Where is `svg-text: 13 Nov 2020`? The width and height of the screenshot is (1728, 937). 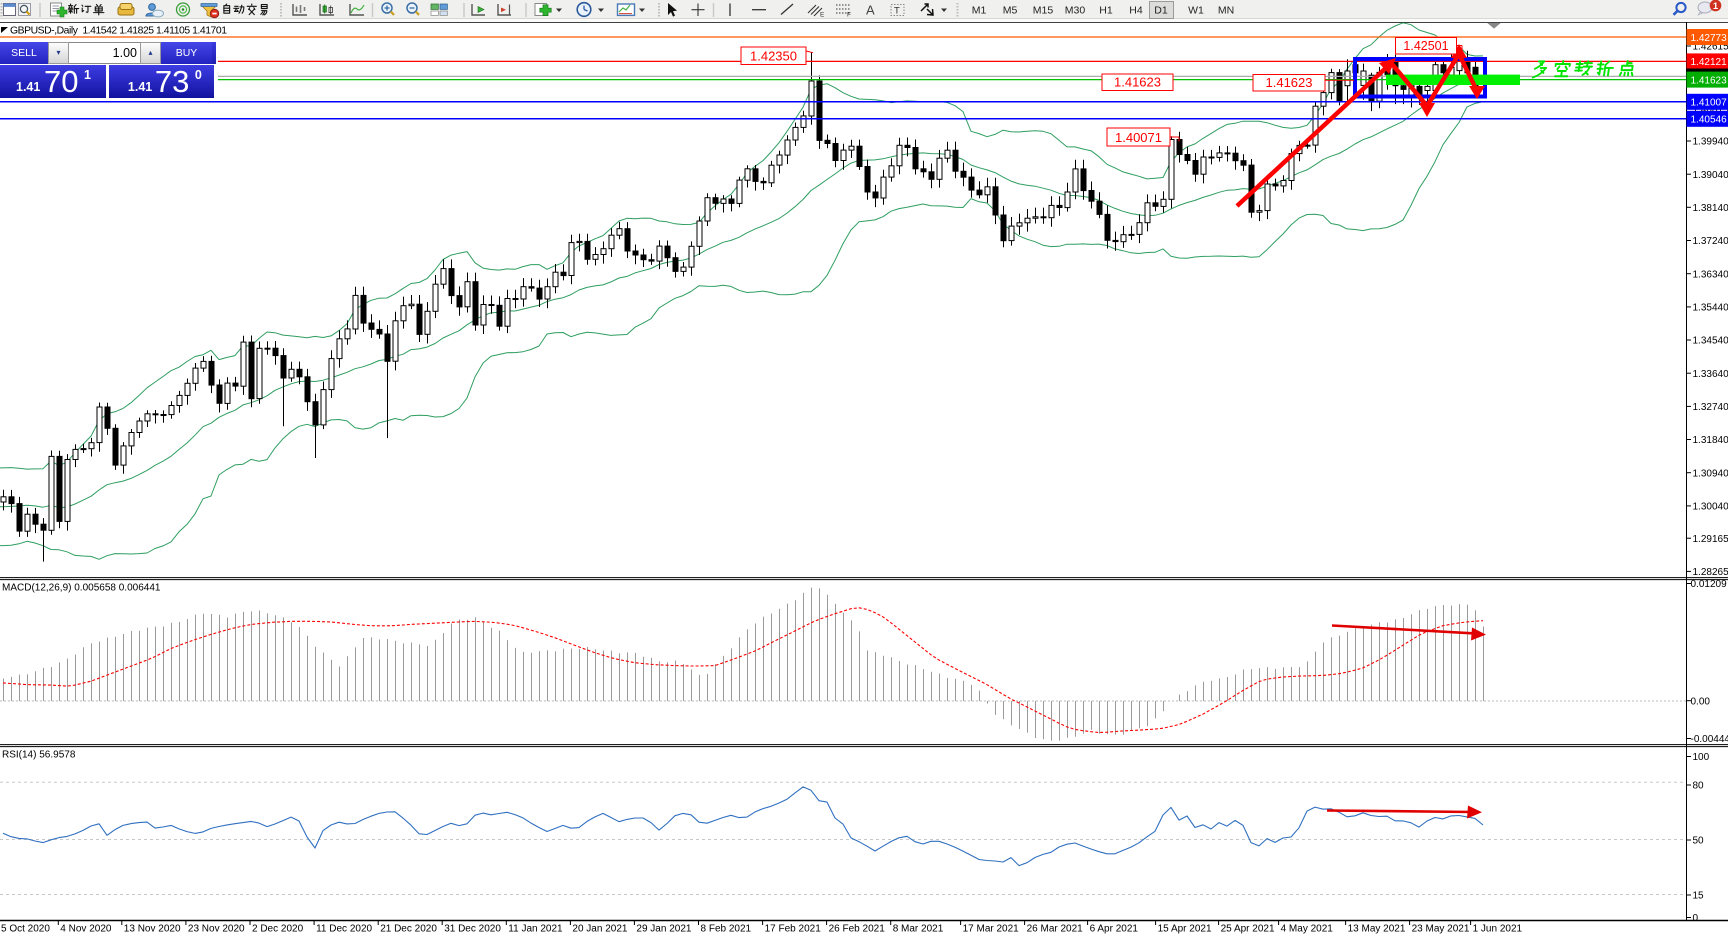 svg-text: 13 Nov 2020 is located at coordinates (152, 929).